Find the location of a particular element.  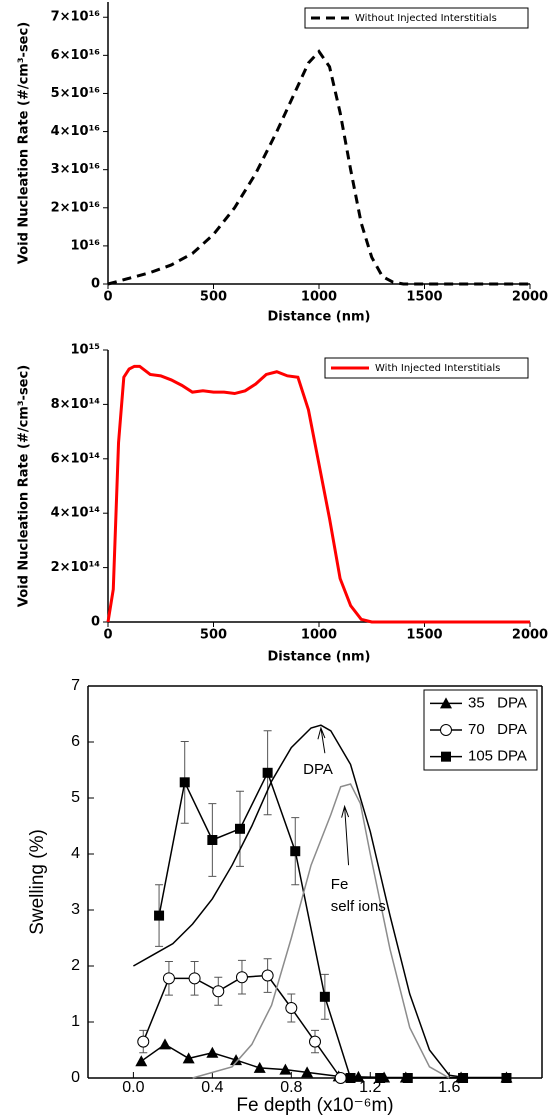

y-tick-label: 2×10¹⁶ is located at coordinates (76, 207).